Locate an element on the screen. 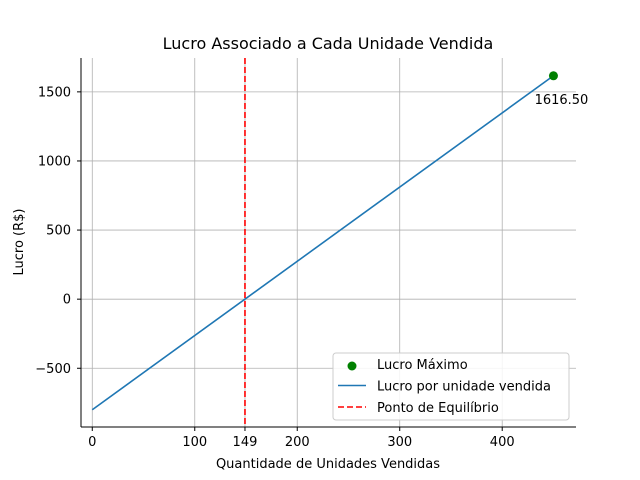  y-tick-label-2: 500 is located at coordinates (58, 231).